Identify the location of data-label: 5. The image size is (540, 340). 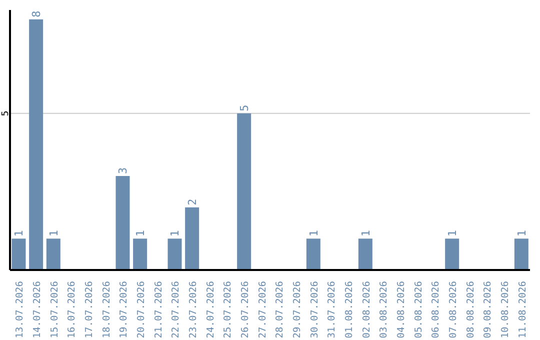
(245, 108).